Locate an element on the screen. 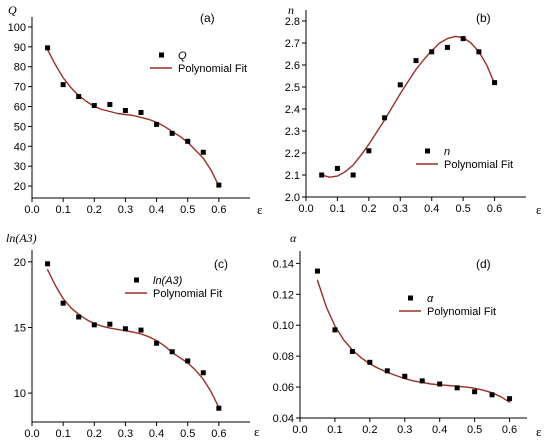 This screenshot has width=550, height=441. y-tick-label: 2.5 is located at coordinates (292, 88).